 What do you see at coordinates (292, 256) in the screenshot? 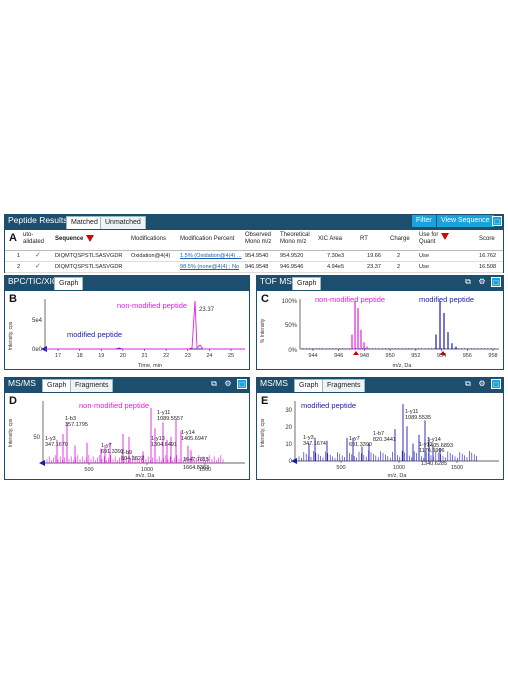
I see `cell-theoretical: 954.9520` at bounding box center [292, 256].